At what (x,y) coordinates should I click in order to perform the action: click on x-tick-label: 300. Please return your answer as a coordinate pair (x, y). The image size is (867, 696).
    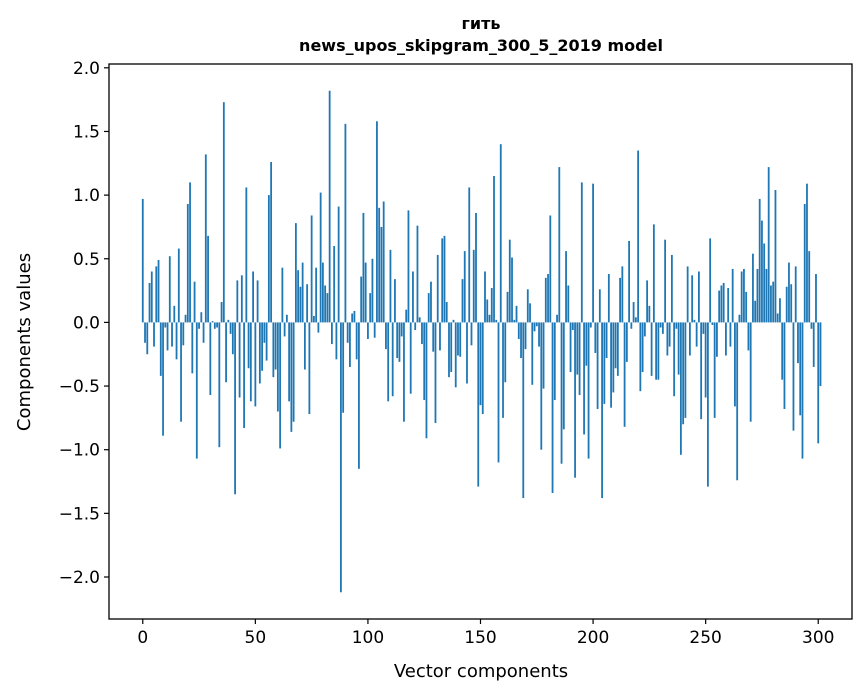
    Looking at the image, I should click on (818, 638).